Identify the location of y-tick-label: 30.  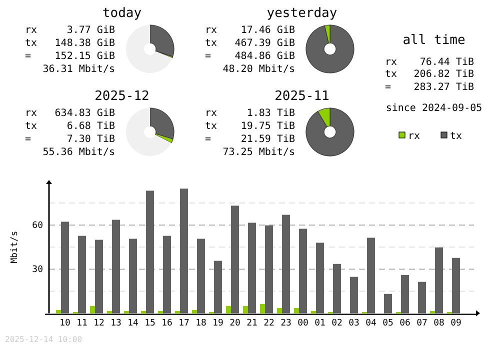
(37, 270).